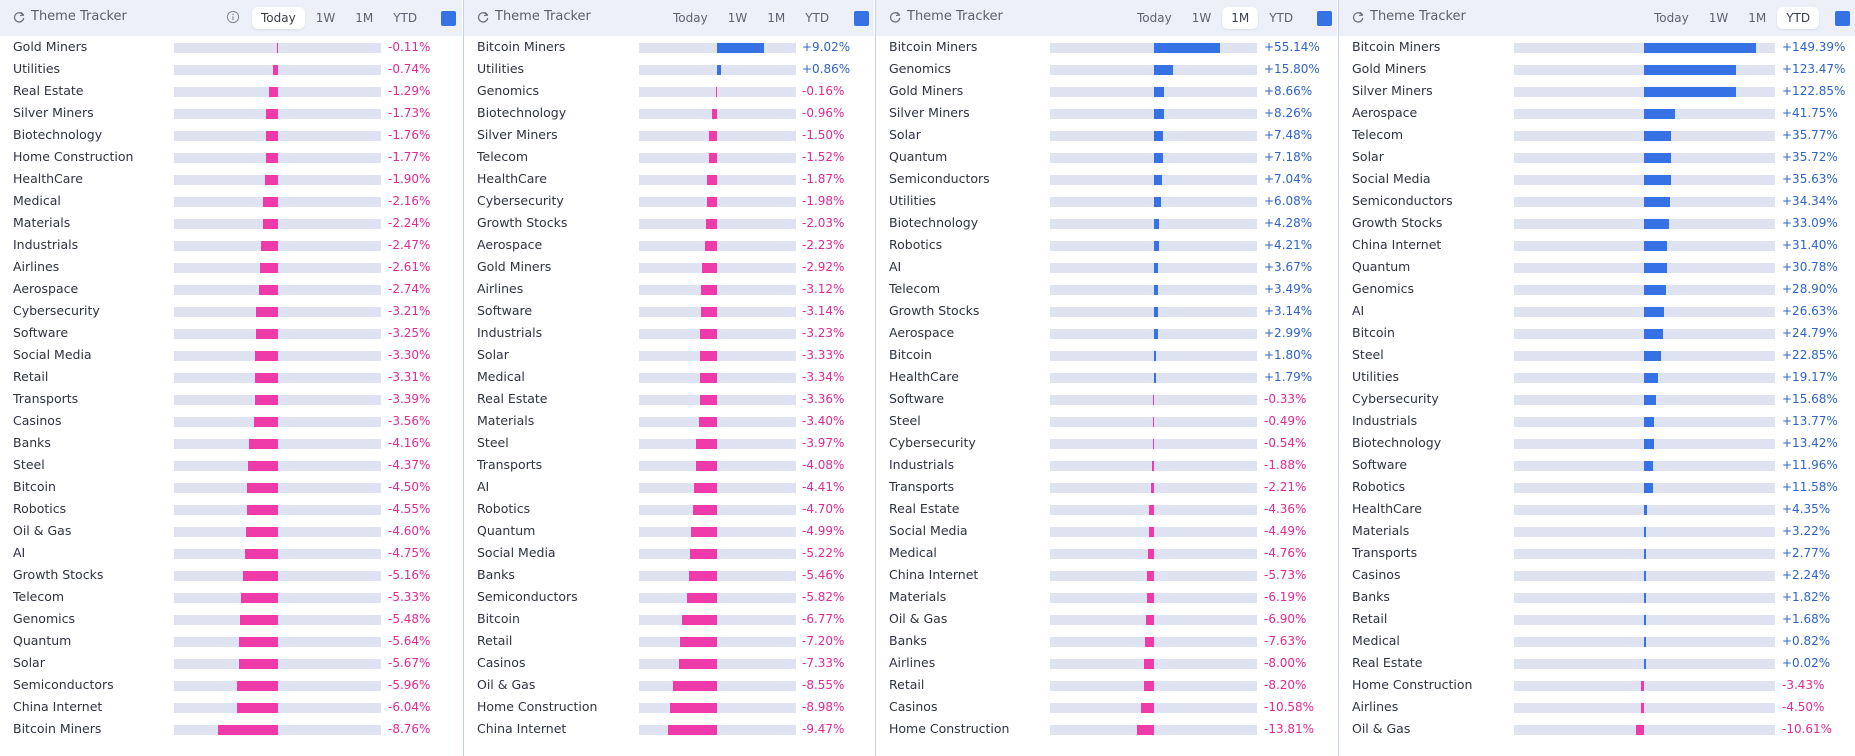 The image size is (1855, 756). What do you see at coordinates (669, 47) in the screenshot?
I see `theme-row: Bitcoin Miners +9.02%` at bounding box center [669, 47].